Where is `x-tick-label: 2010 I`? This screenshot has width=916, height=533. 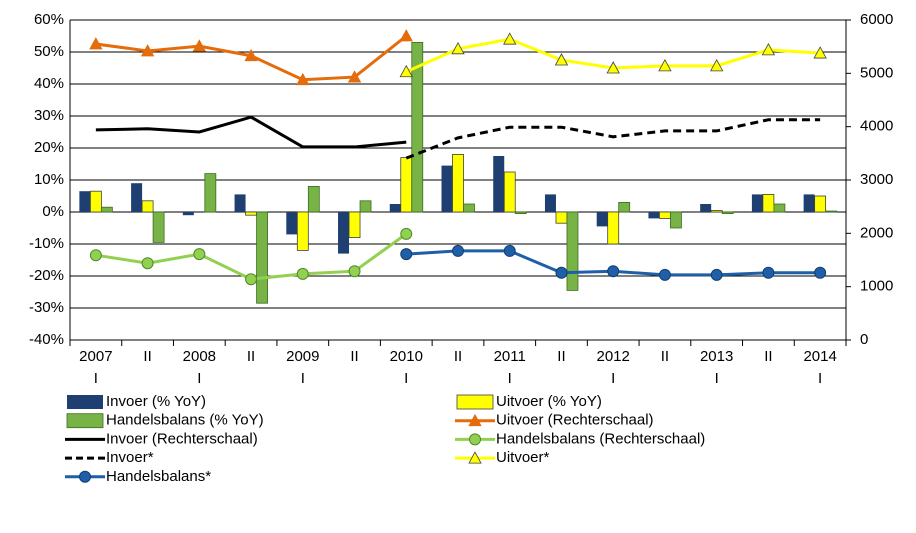 x-tick-label: 2010 I is located at coordinates (406, 367).